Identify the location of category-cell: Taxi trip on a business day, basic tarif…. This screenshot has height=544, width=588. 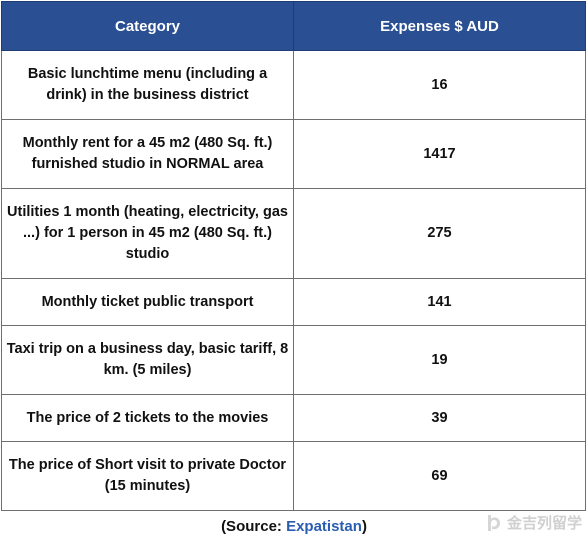
(147, 360).